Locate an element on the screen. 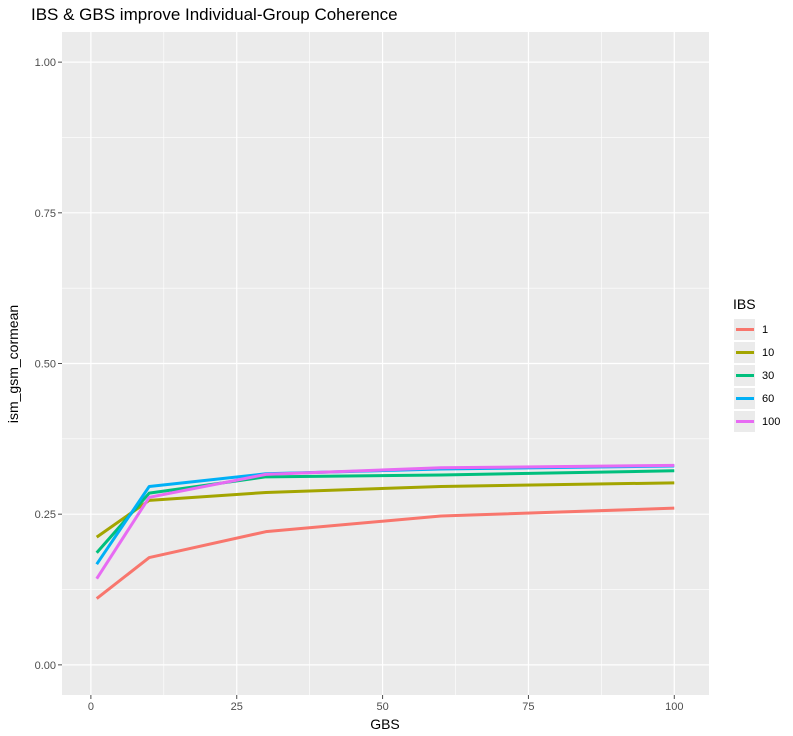  legend-label: 60 is located at coordinates (768, 398).